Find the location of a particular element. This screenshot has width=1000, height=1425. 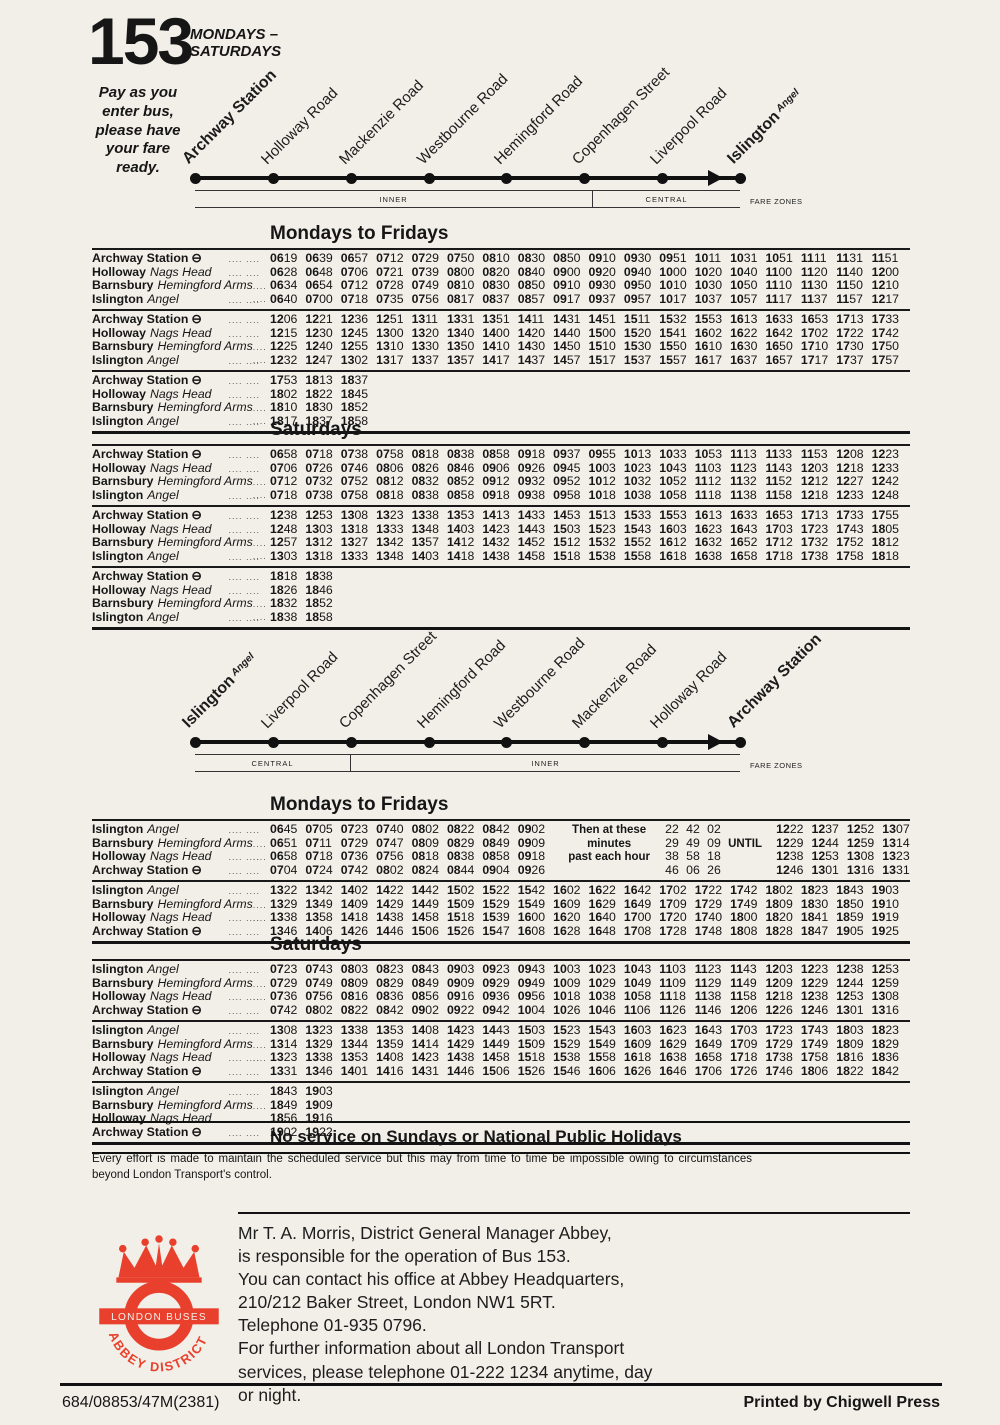

time-minute: 37 is located at coordinates (326, 420).